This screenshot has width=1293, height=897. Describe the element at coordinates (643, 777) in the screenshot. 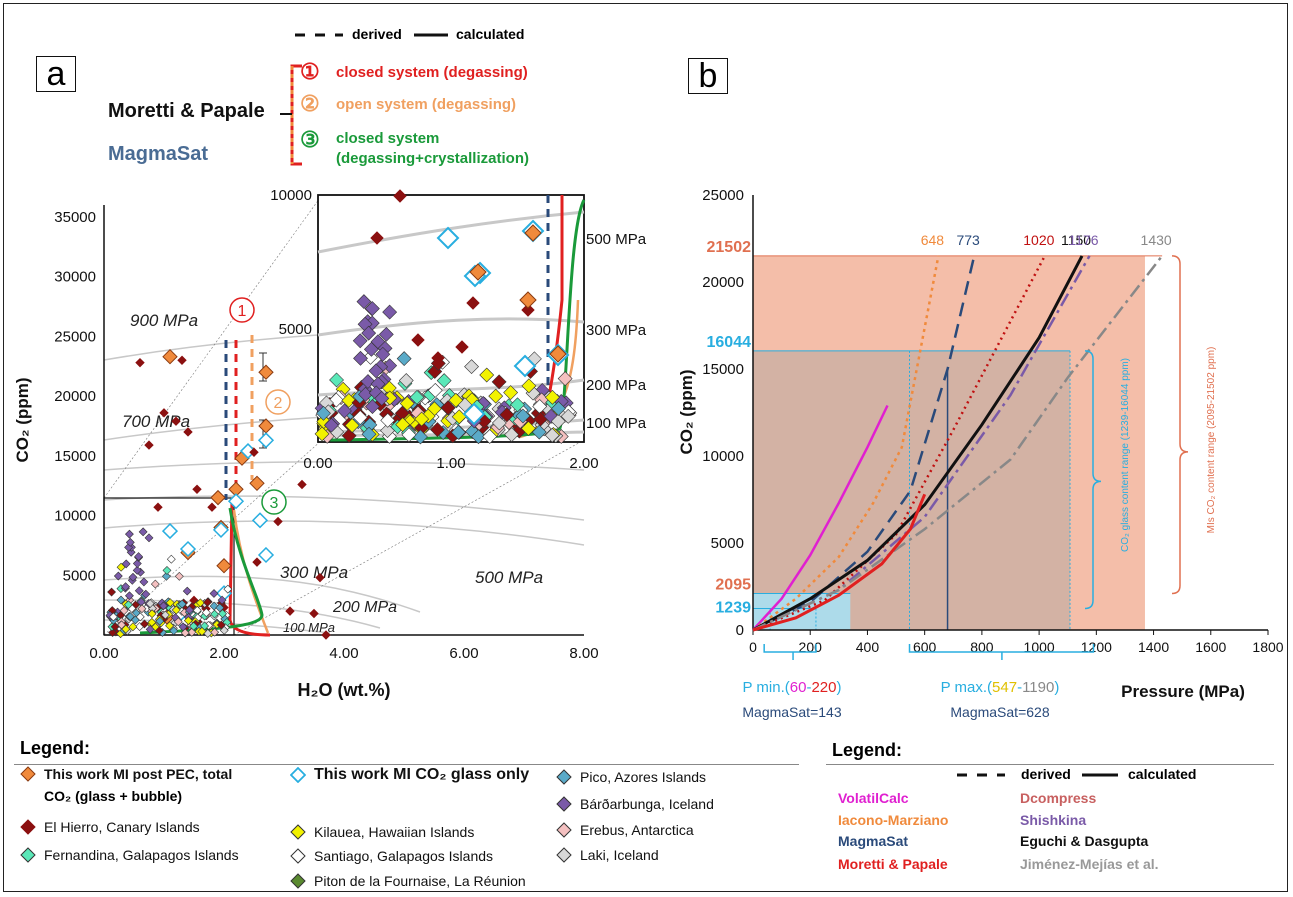

I see `legend-a-label: Pico, Azores Islands` at that location.